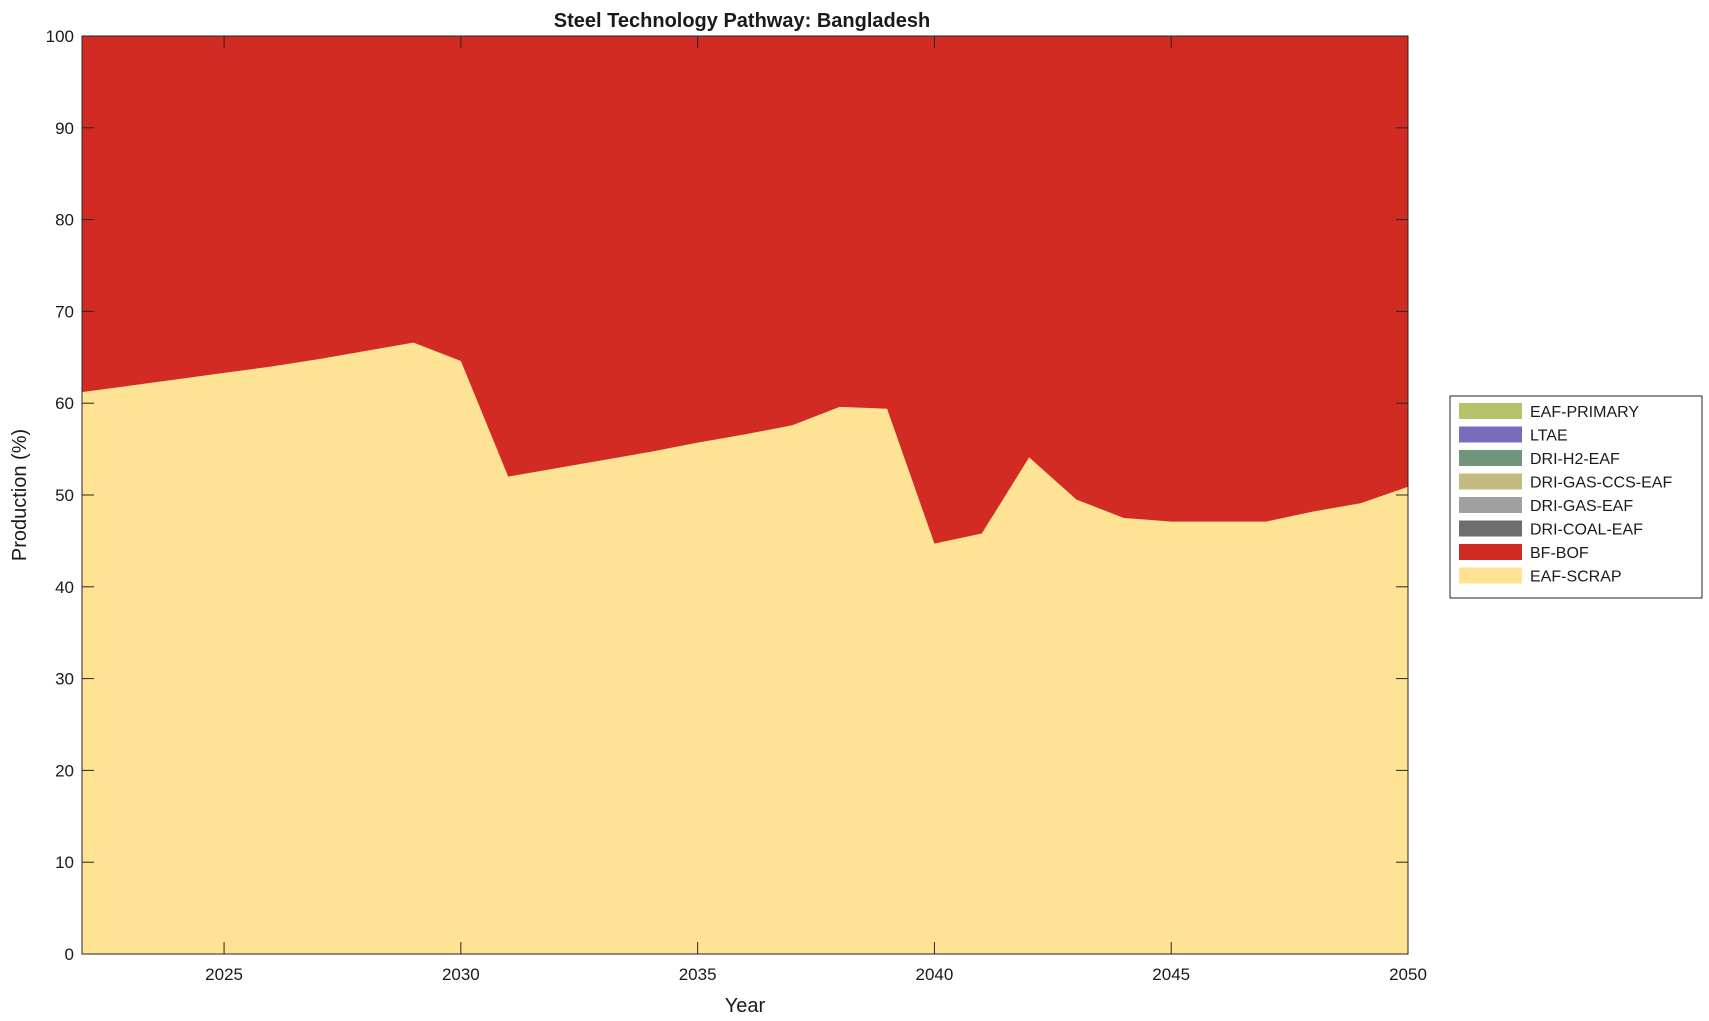 This screenshot has width=1709, height=1021. Describe the element at coordinates (1408, 974) in the screenshot. I see `x-tick-label: 2050` at that location.